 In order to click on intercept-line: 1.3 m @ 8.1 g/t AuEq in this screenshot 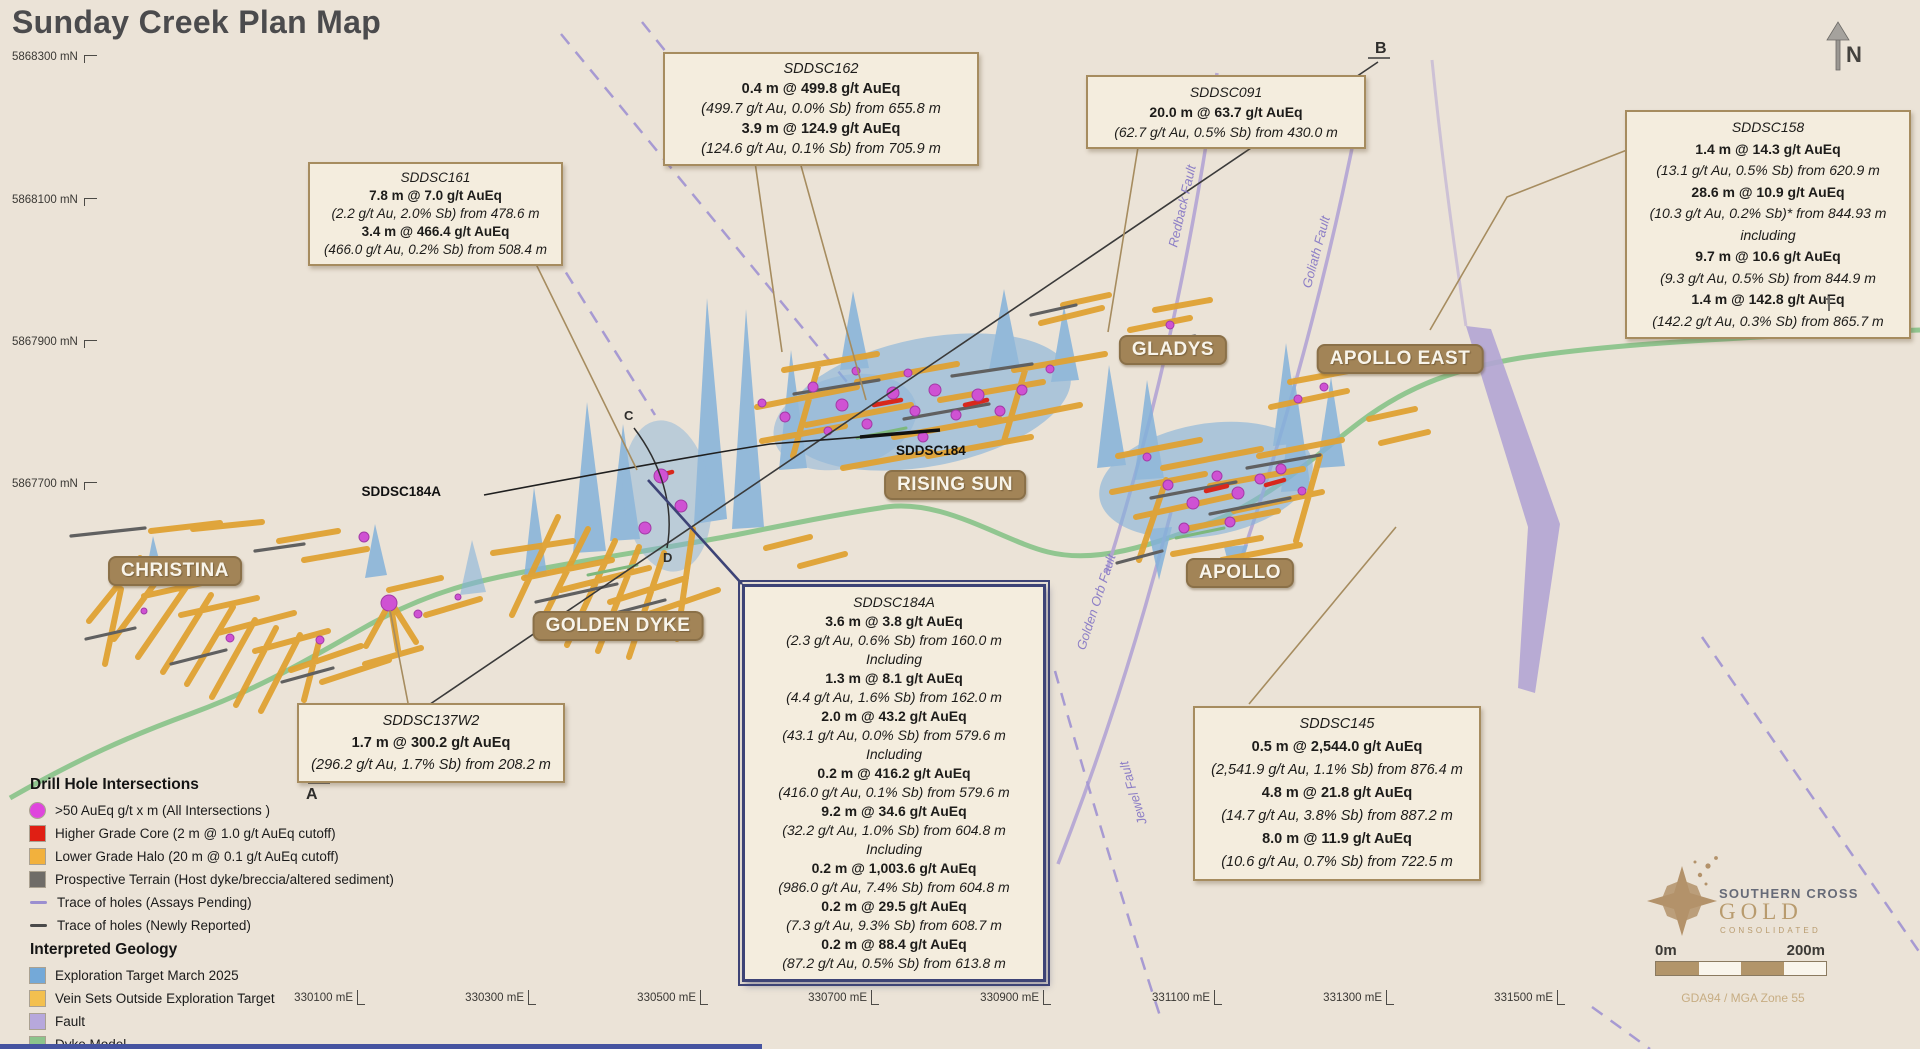, I will do `click(894, 678)`.